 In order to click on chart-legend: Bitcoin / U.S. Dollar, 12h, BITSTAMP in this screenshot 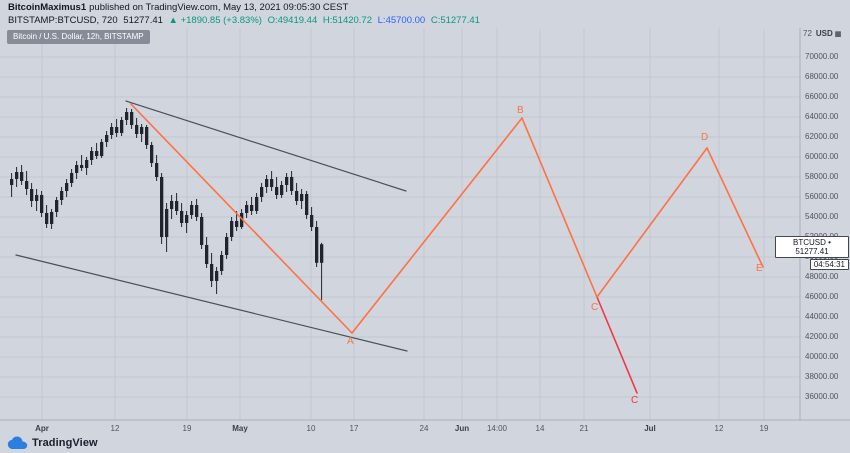, I will do `click(78, 37)`.